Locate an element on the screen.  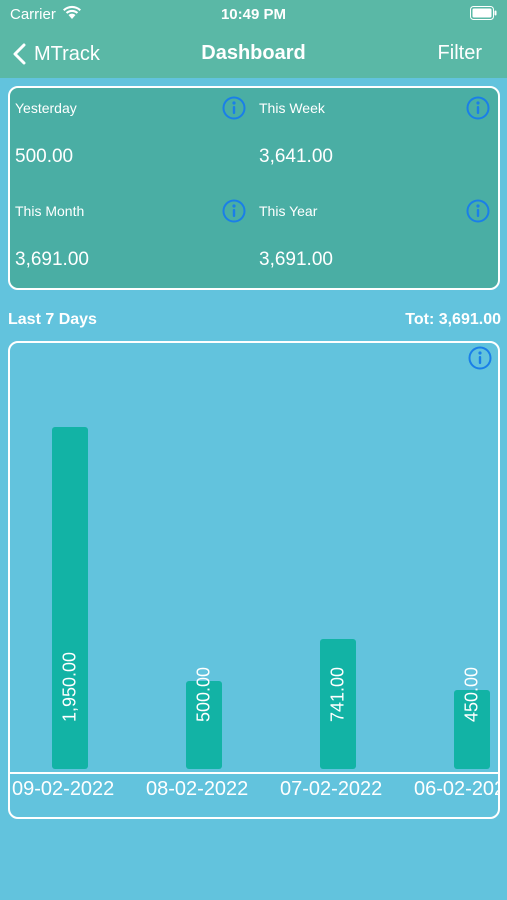
bar-value-label: 450.00 is located at coordinates (471, 694).